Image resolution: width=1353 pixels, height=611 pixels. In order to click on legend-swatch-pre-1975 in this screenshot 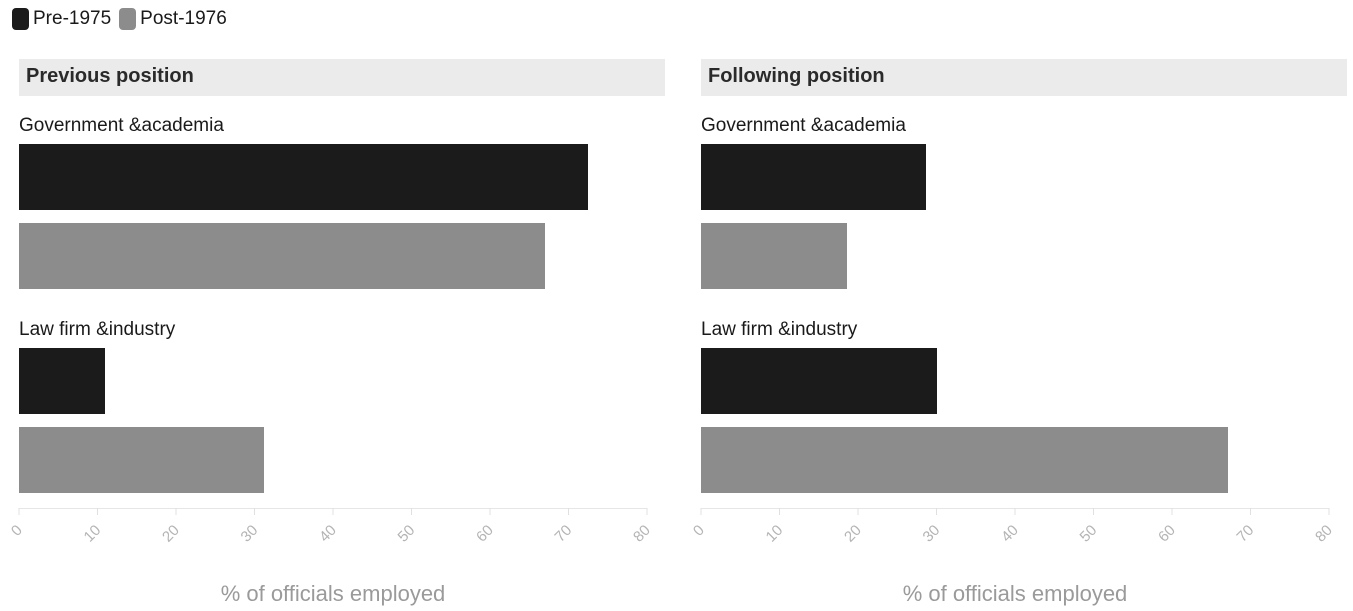, I will do `click(20, 19)`.